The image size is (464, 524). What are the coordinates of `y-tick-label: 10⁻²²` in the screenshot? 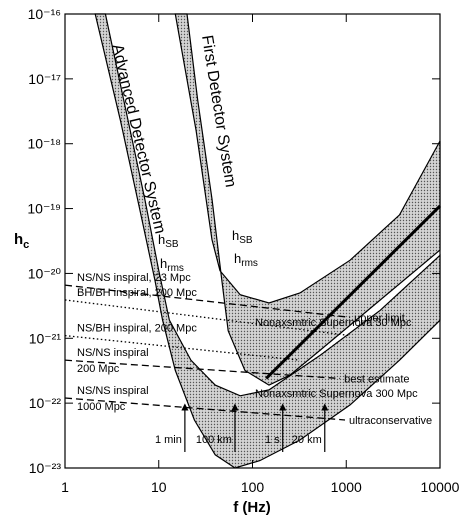 It's located at (45, 403).